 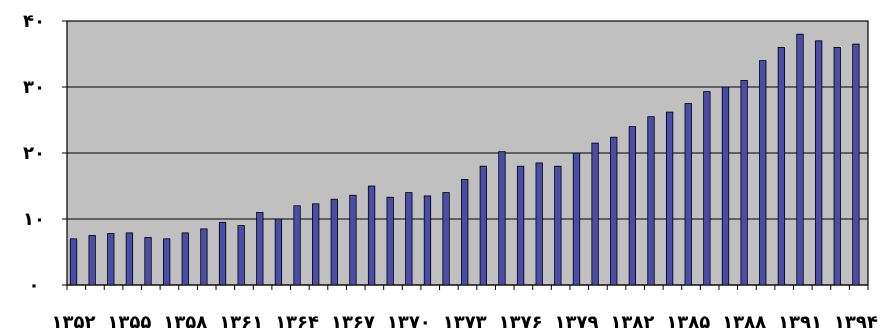 What do you see at coordinates (297, 322) in the screenshot?
I see `x-tick-label: ۱۳۶۴` at bounding box center [297, 322].